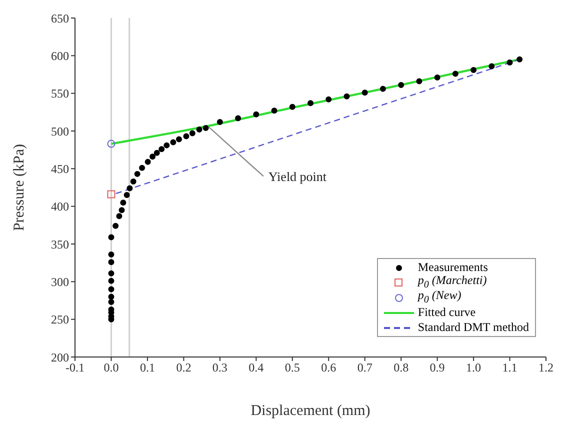  I want to click on x-tick-label: 0.9, so click(437, 367).